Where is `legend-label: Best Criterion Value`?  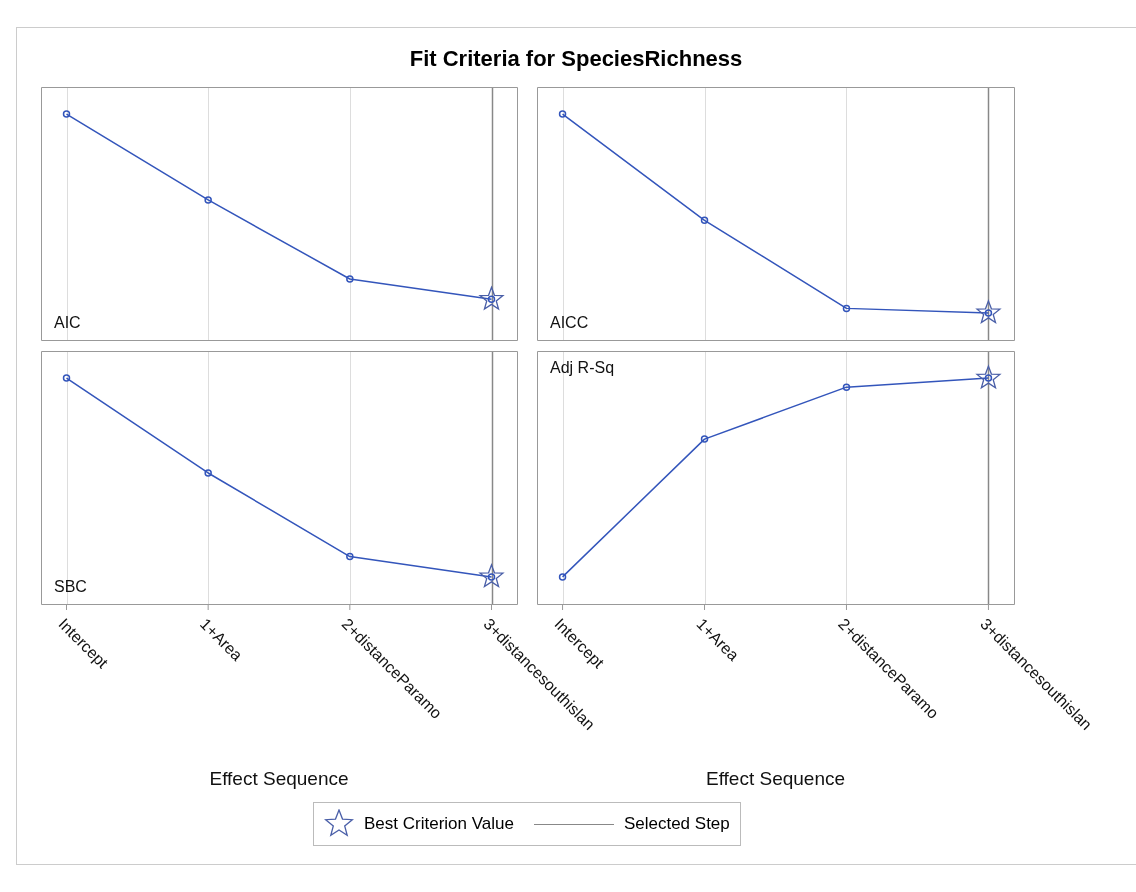
legend-label: Best Criterion Value is located at coordinates (439, 824).